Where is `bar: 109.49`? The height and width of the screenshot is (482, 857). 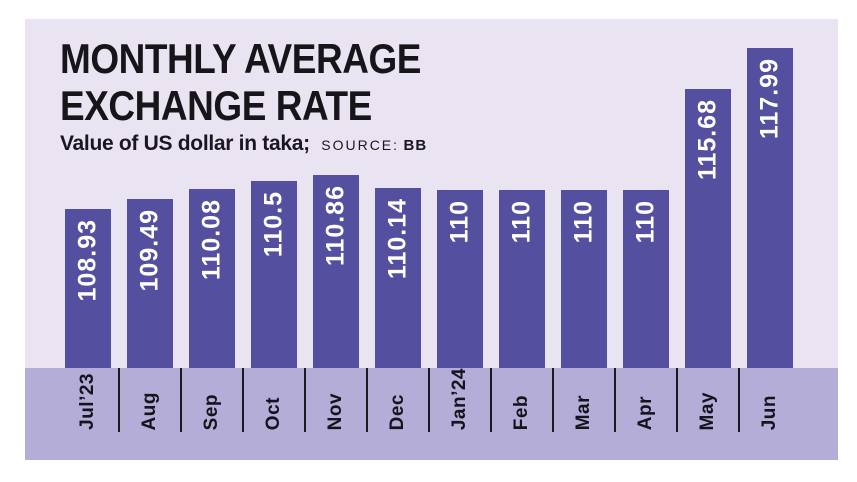
bar: 109.49 is located at coordinates (150, 283).